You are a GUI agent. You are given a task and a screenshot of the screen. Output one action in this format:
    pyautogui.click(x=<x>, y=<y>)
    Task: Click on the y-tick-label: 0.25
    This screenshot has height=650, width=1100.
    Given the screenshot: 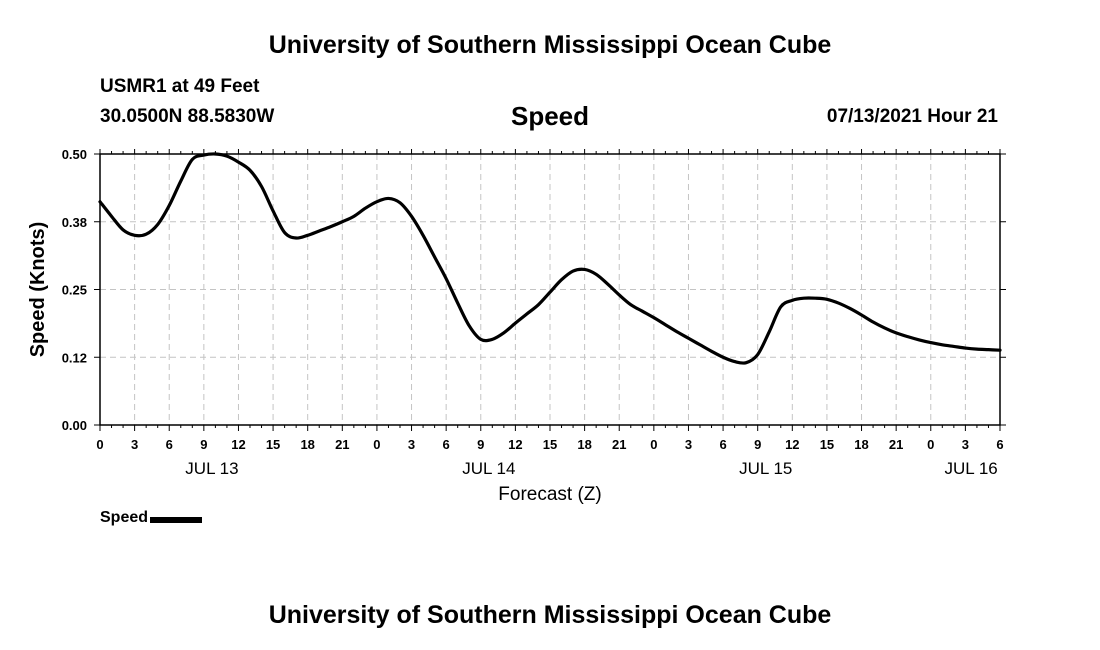 What is the action you would take?
    pyautogui.click(x=74, y=290)
    